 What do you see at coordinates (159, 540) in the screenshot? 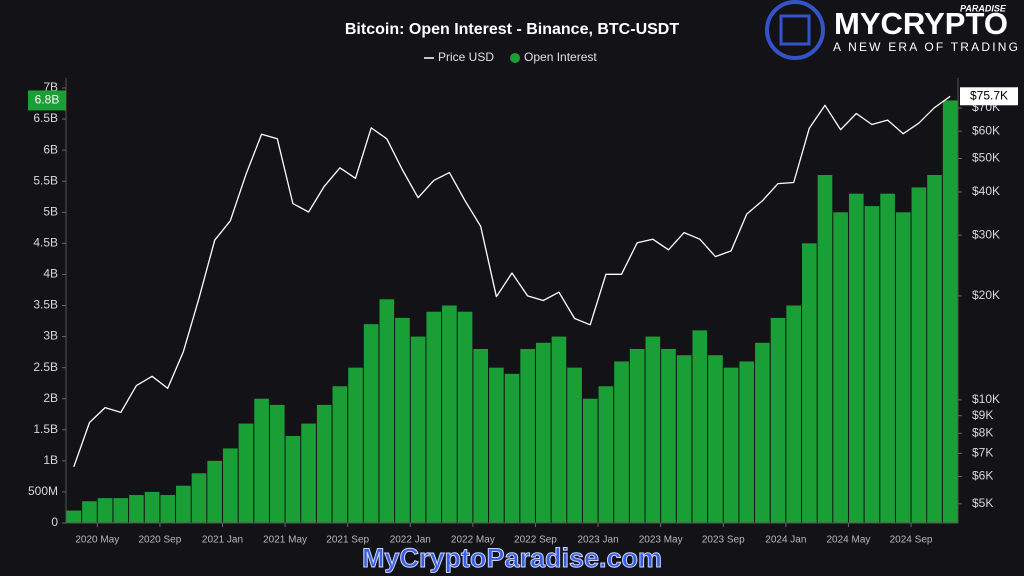
I see `x-tick-label: 2020 Sep` at bounding box center [159, 540].